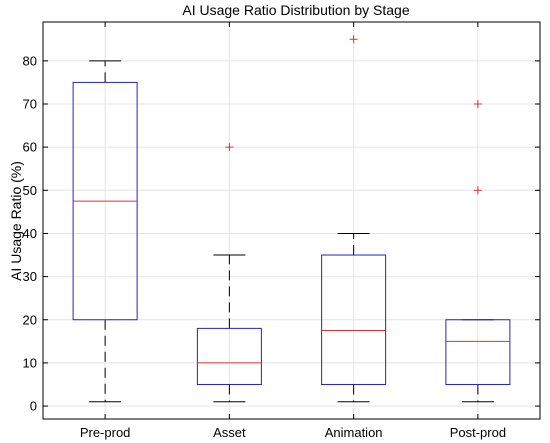  Describe the element at coordinates (33, 406) in the screenshot. I see `y-tick-label: 0` at that location.